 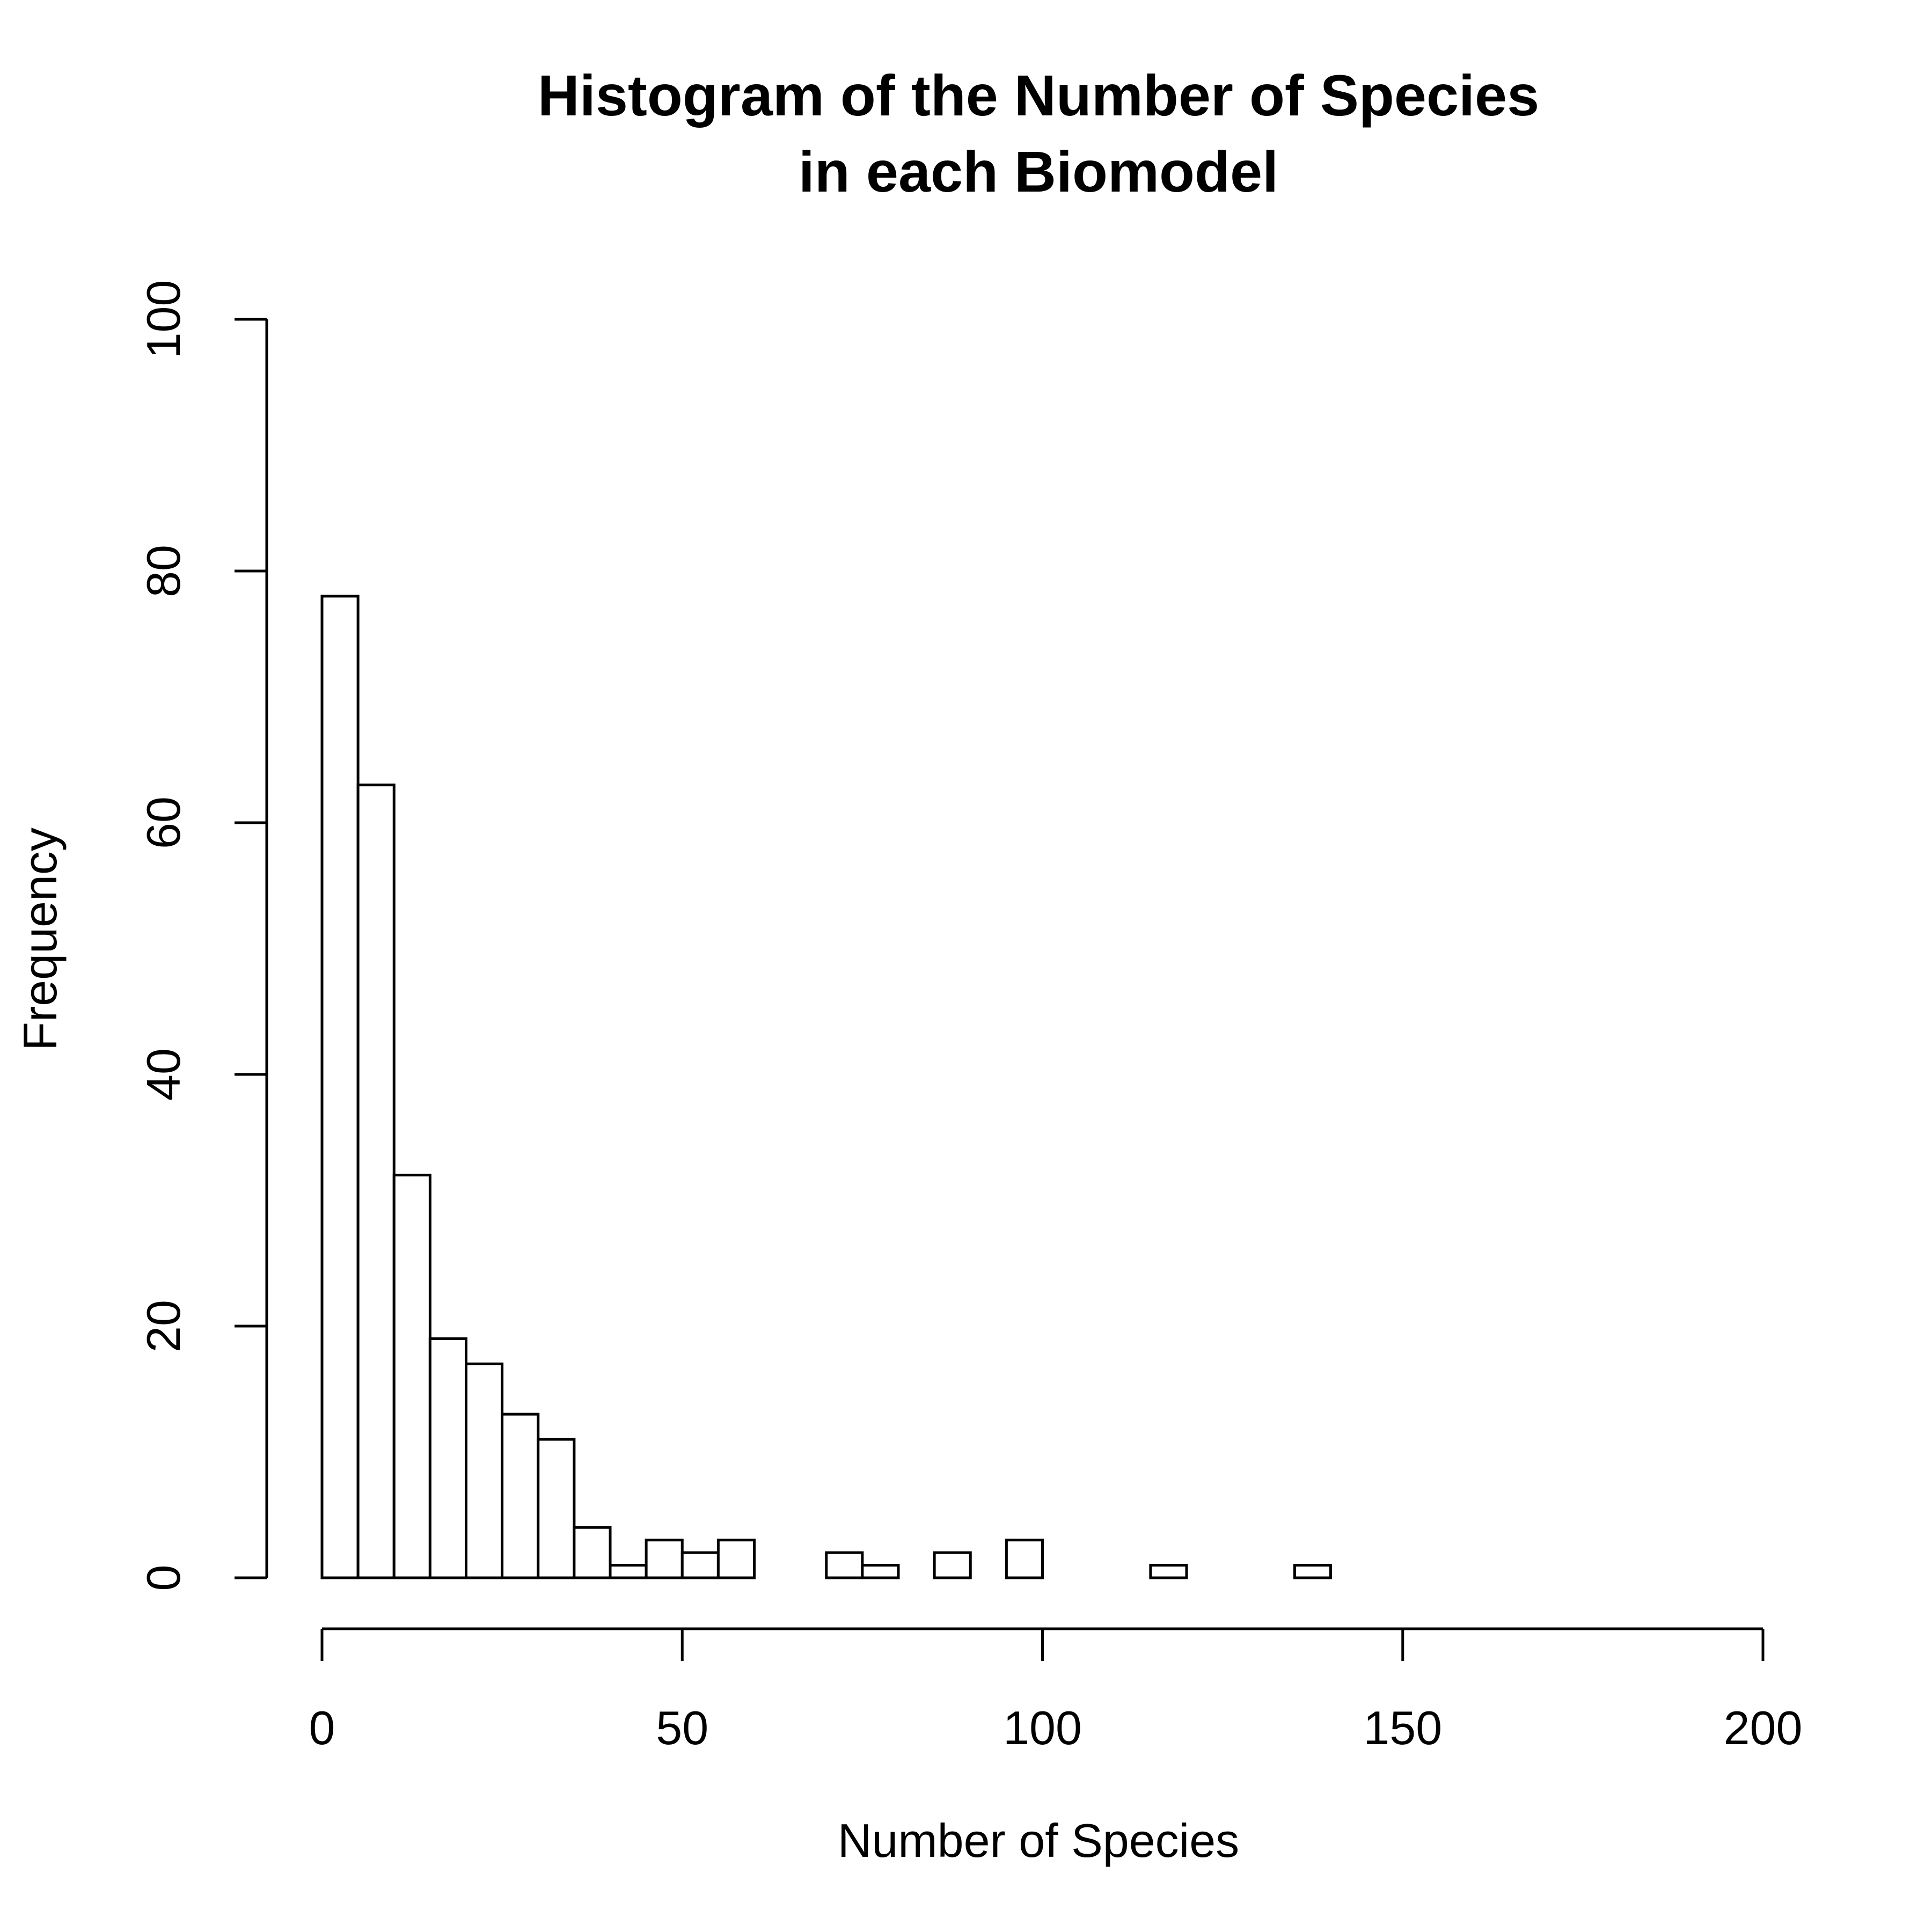 I want to click on y-tick-label: 100, so click(x=163, y=319).